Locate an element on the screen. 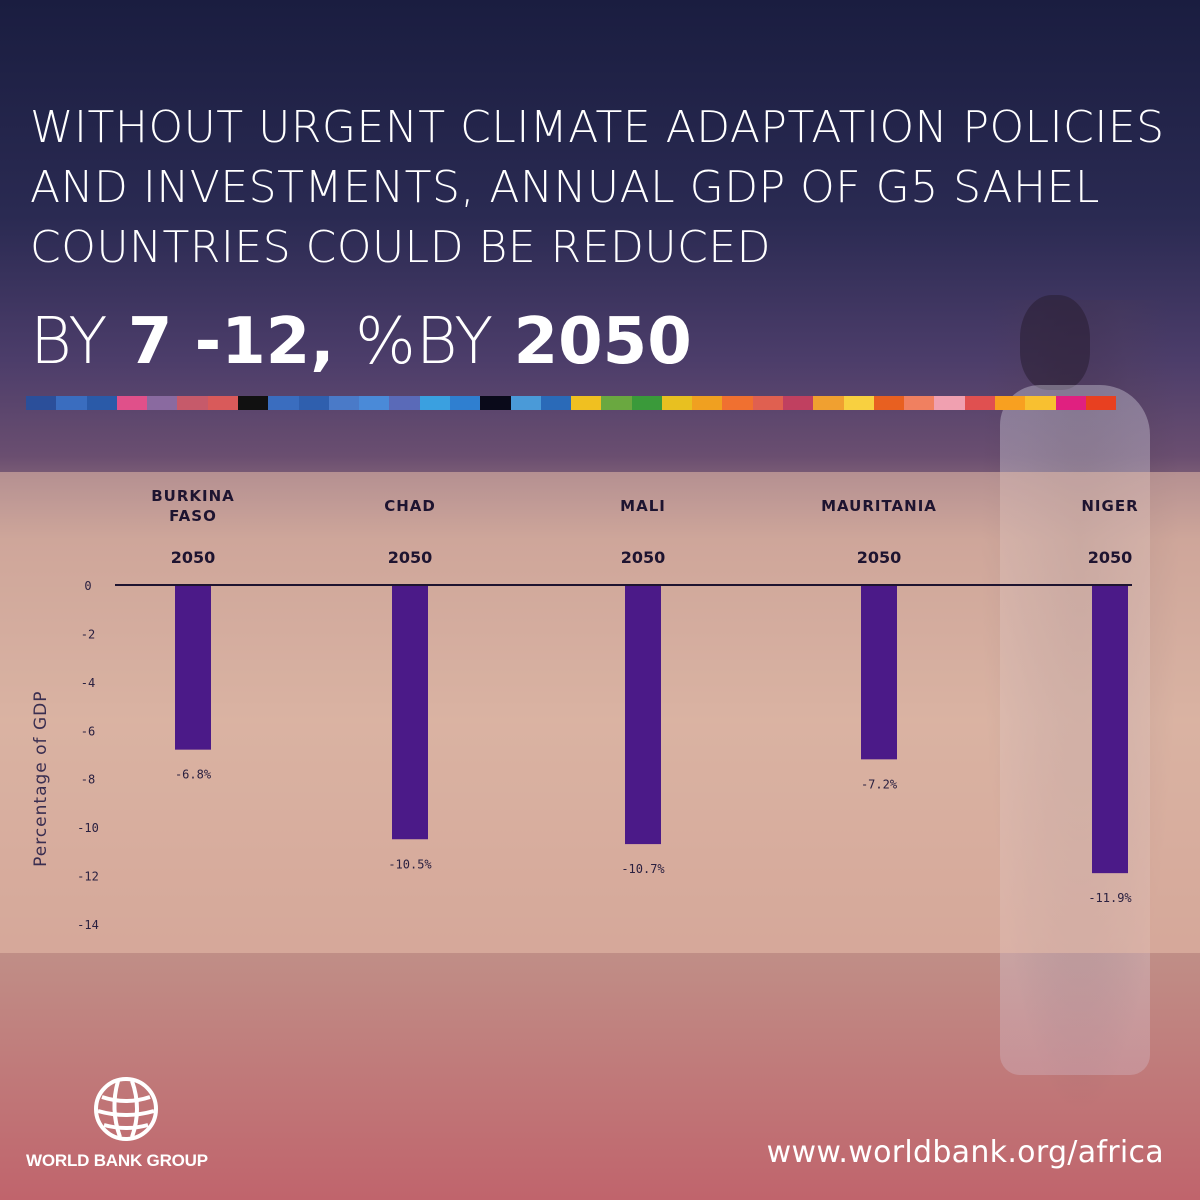 The width and height of the screenshot is (1200, 1200). stat-line: BY 7 -12, %BY 2050 is located at coordinates (361, 342).